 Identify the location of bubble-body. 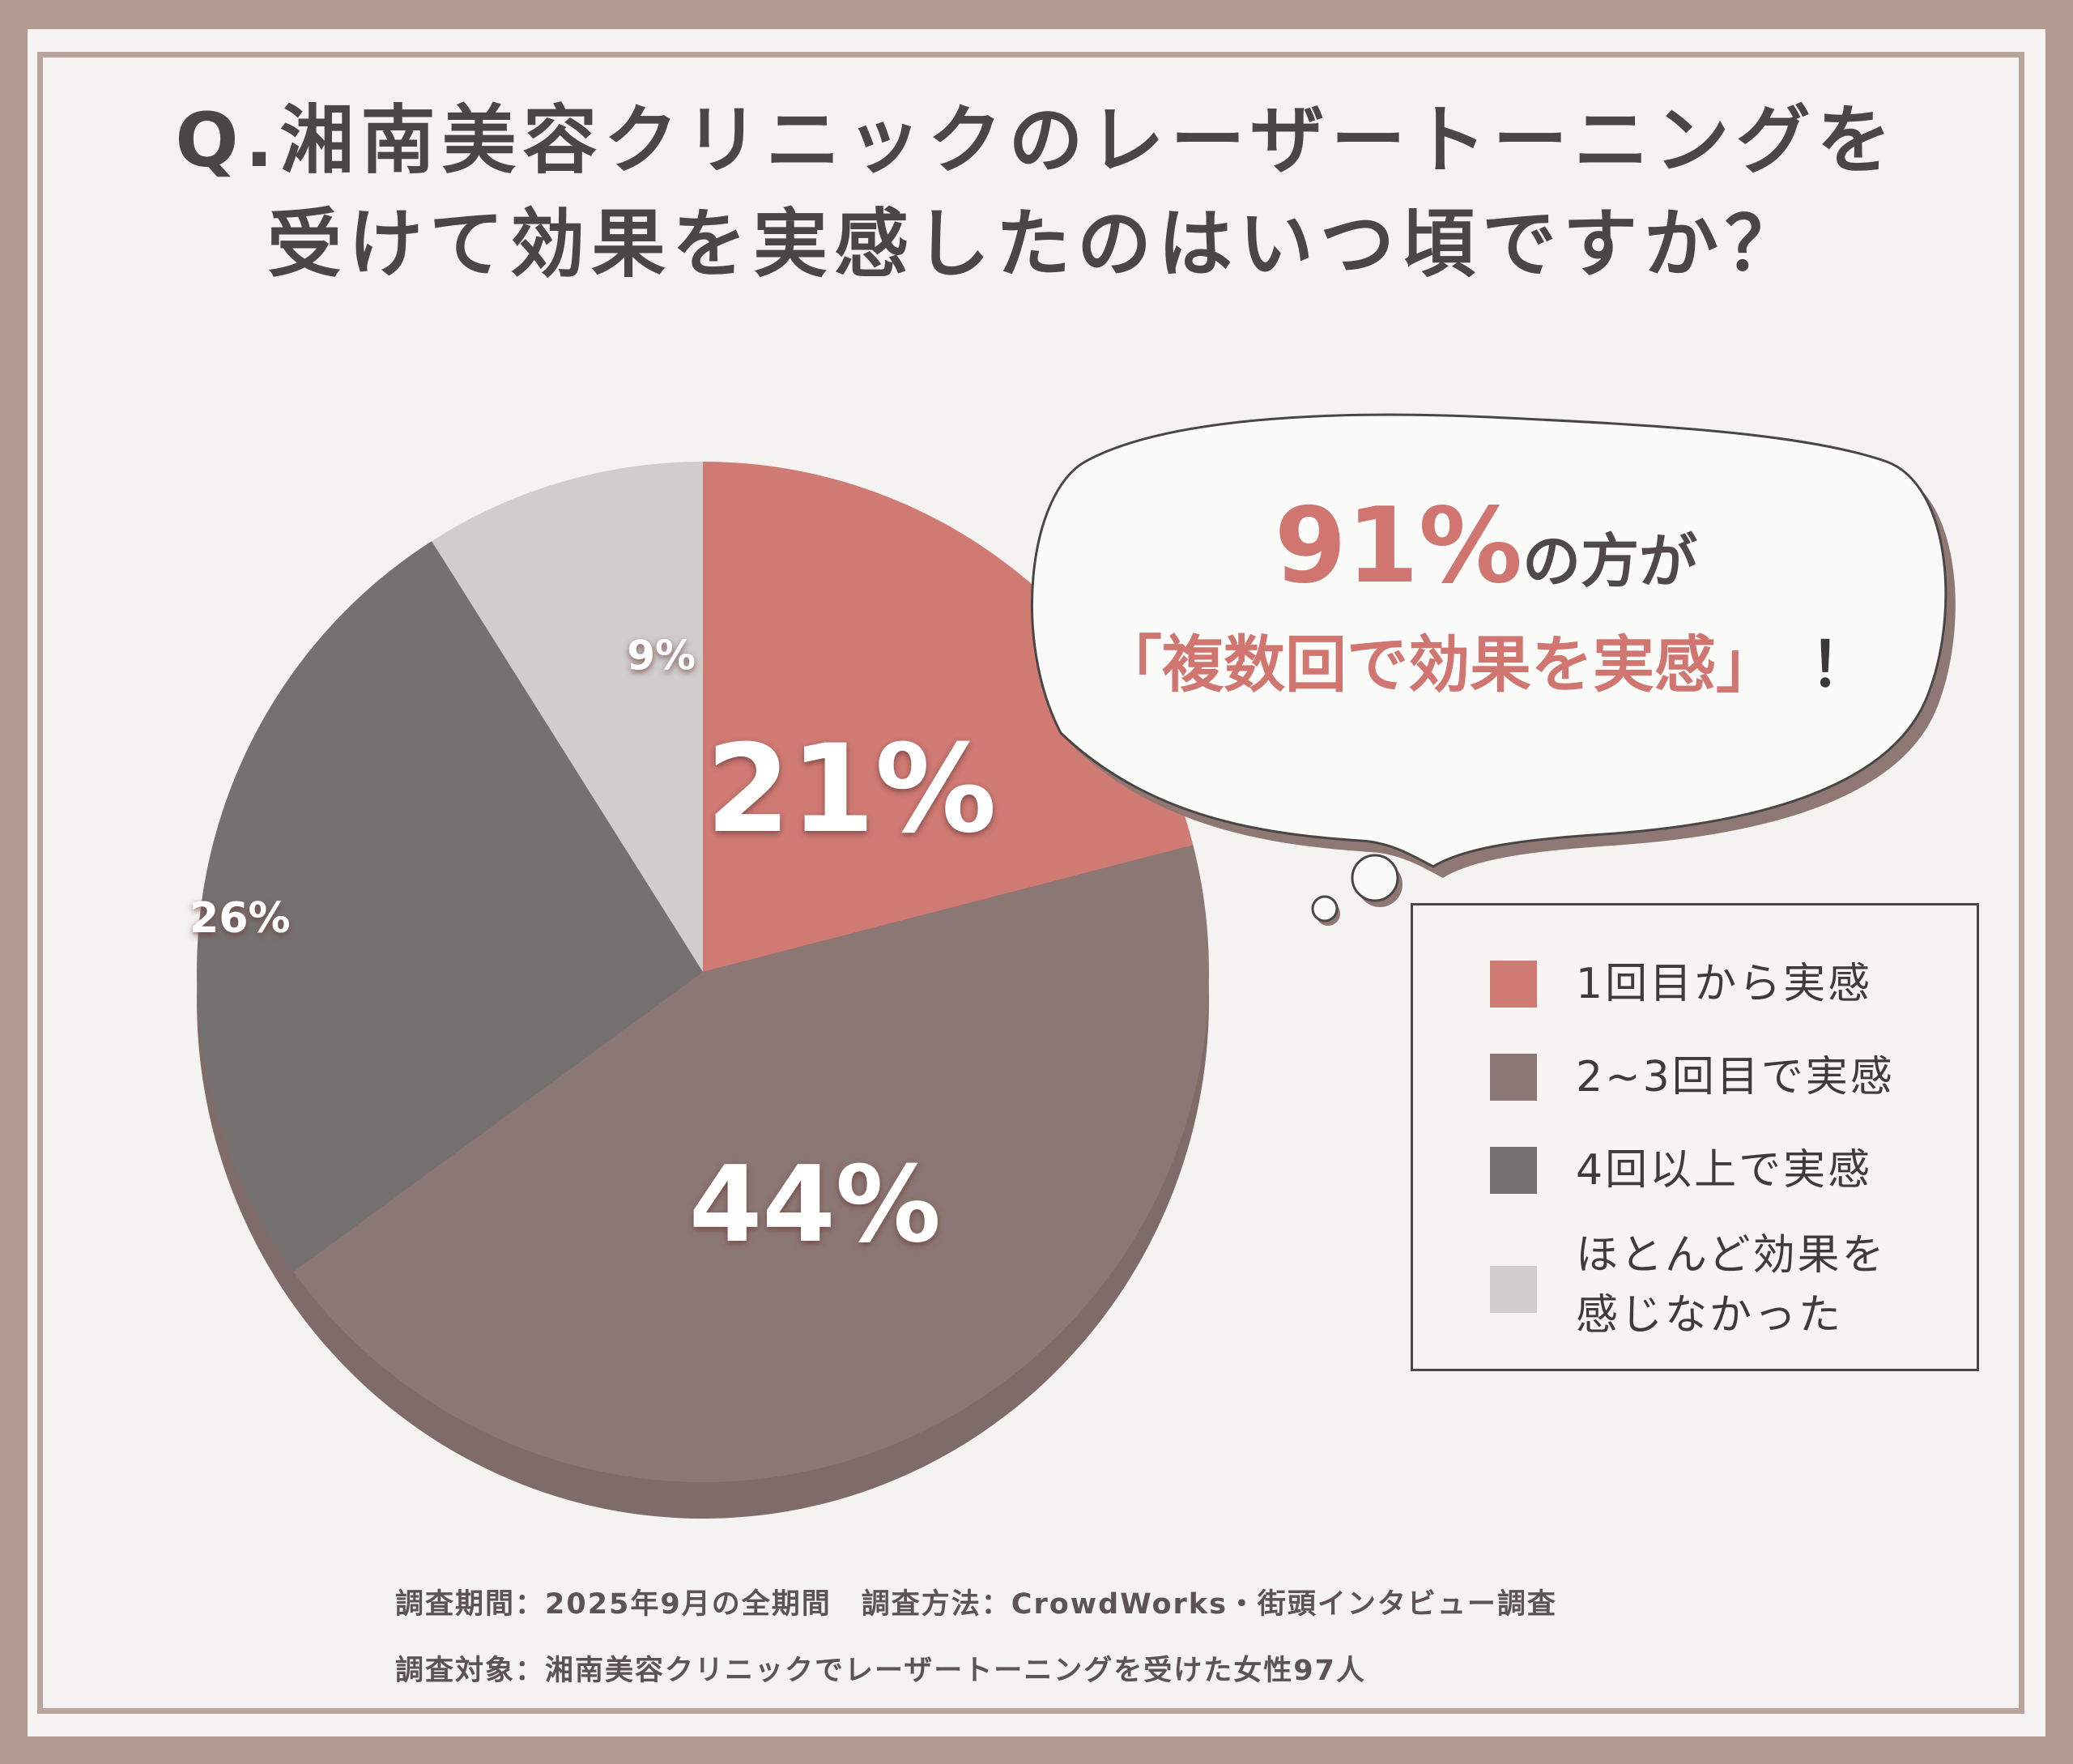
(1489, 640).